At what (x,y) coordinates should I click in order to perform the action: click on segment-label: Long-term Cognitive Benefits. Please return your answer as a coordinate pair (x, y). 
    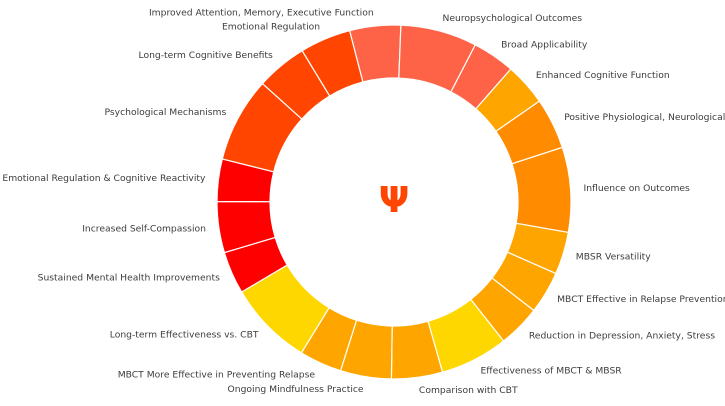
    Looking at the image, I should click on (206, 55).